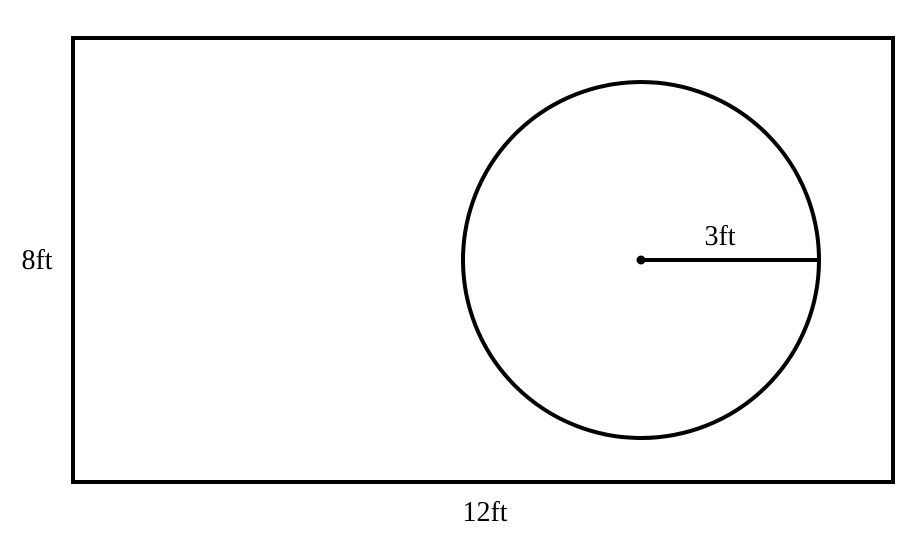  Describe the element at coordinates (484, 512) in the screenshot. I see `width-label: 12ft` at that location.